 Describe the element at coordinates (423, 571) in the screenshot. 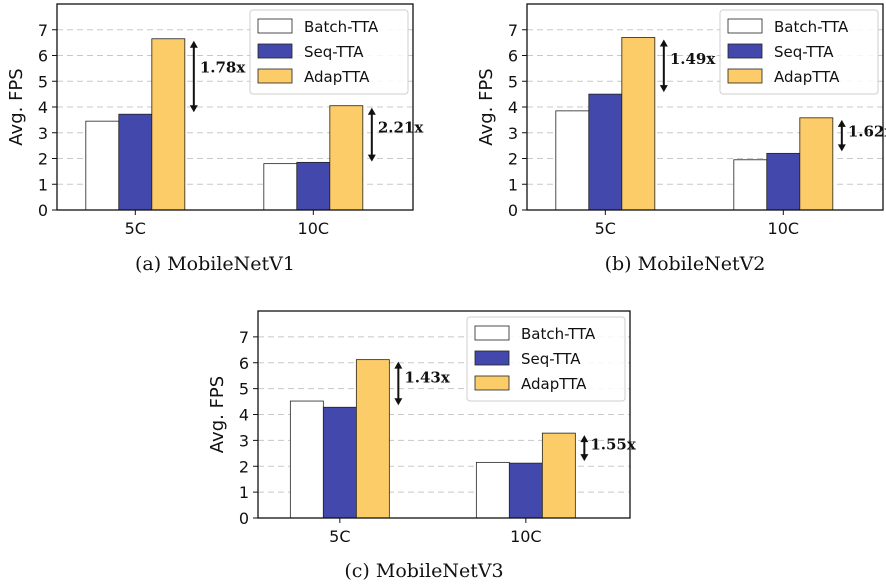

I see `subplot-caption: (c) MobileNetV3` at that location.